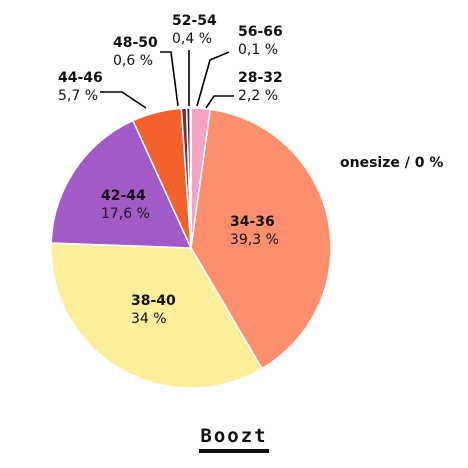  What do you see at coordinates (254, 231) in the screenshot?
I see `slice-label-34-36: 34-36 39,3 %` at bounding box center [254, 231].